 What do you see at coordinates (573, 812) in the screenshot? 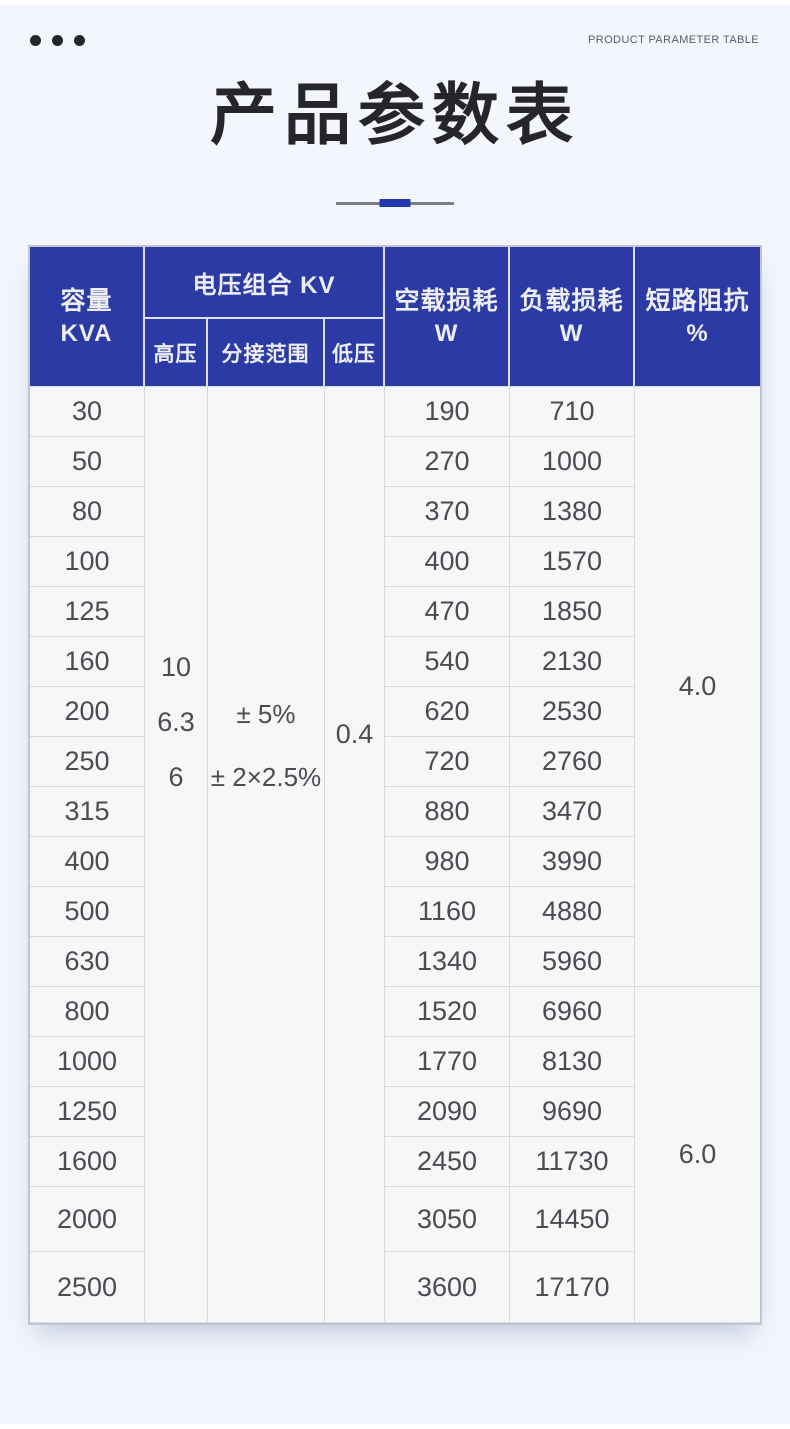
I see `load-loss-cell: 3470` at bounding box center [573, 812].